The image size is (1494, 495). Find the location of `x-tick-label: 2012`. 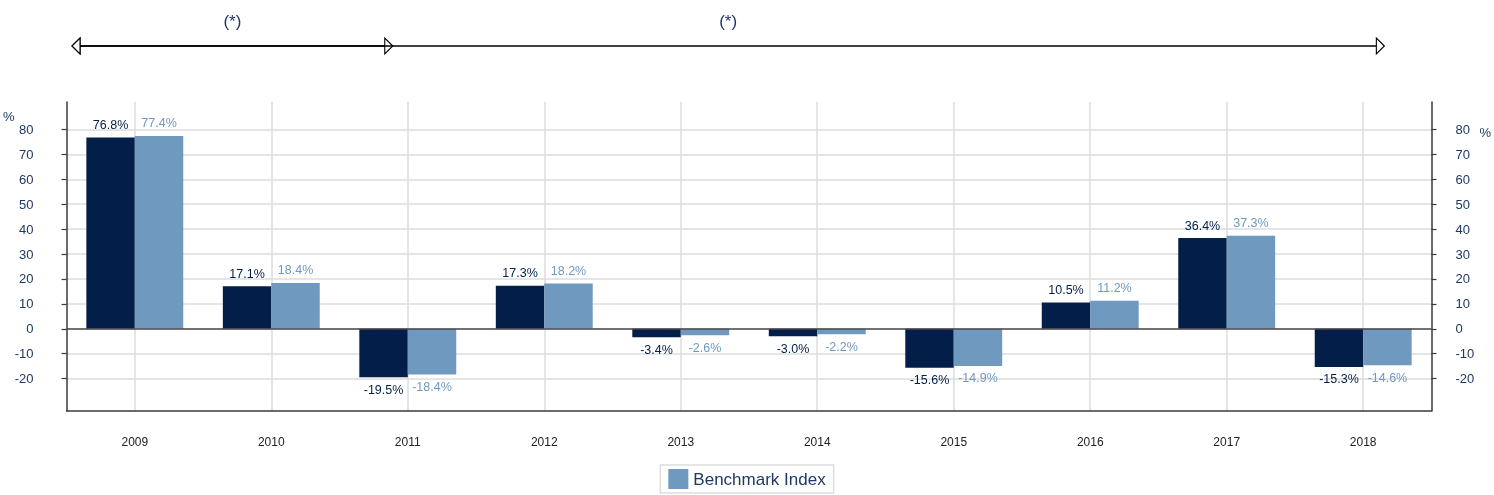

x-tick-label: 2012 is located at coordinates (544, 442).